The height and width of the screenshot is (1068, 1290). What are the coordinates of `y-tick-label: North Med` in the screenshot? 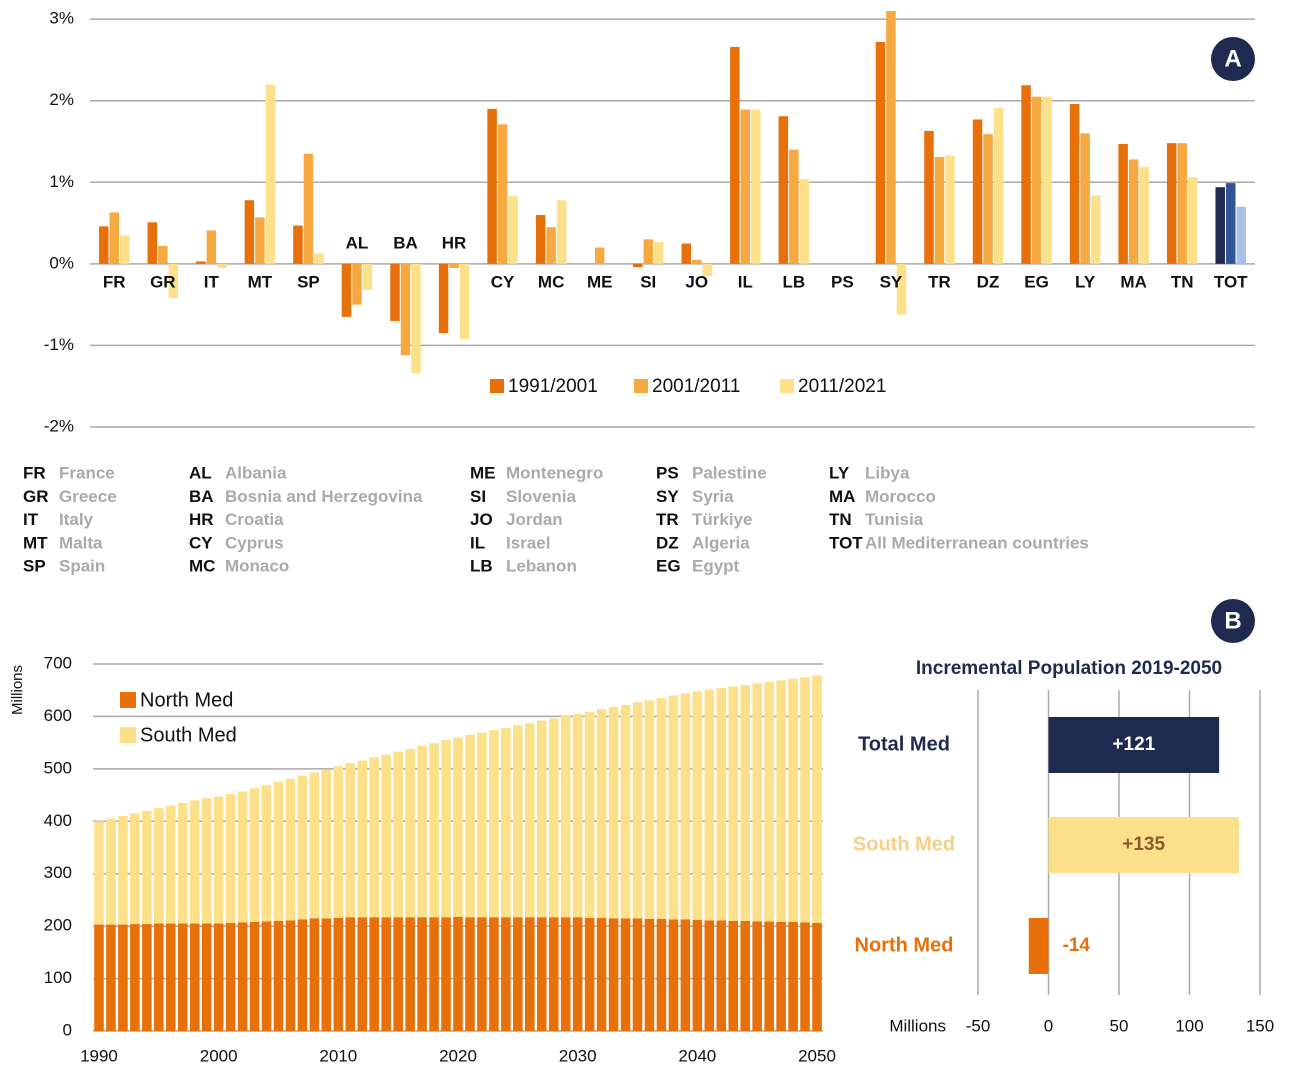 It's located at (904, 945).